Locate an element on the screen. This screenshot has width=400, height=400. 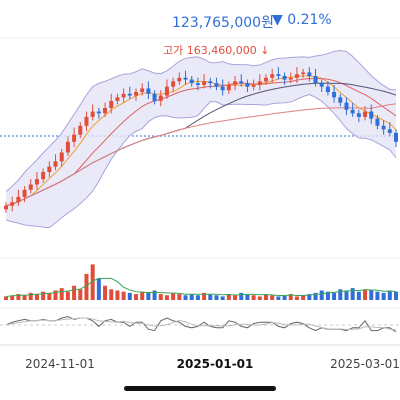
price-change: ▼ 0.21% is located at coordinates (302, 20).